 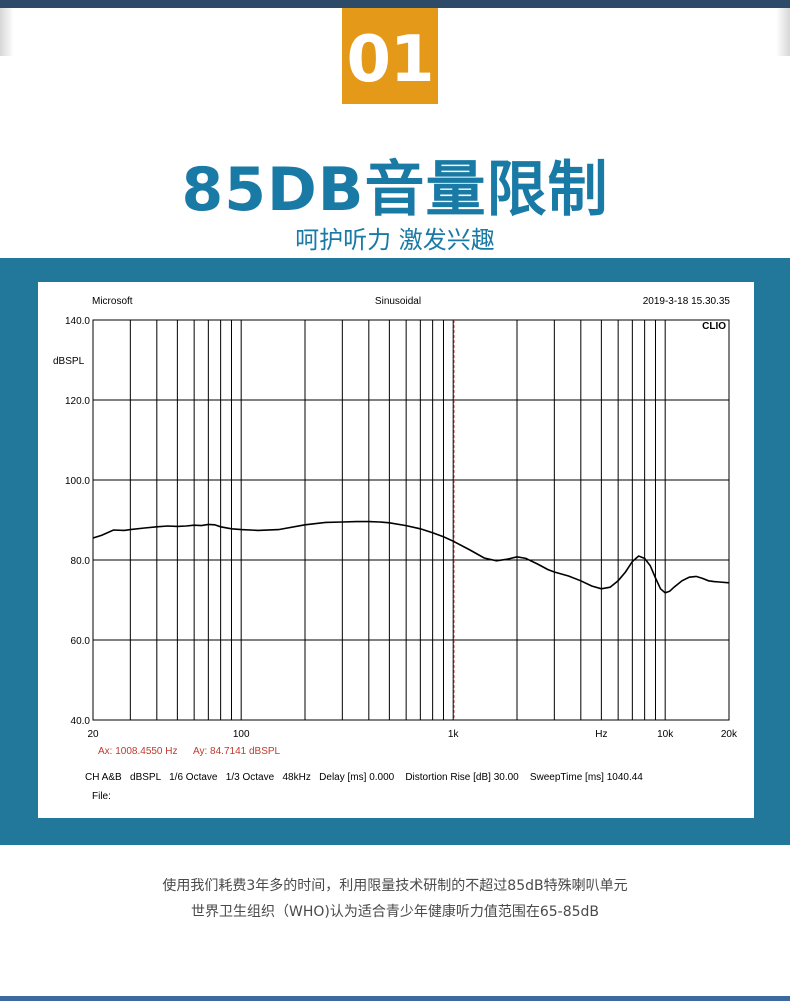 What do you see at coordinates (665, 734) in the screenshot?
I see `x-tick-label: 10k` at bounding box center [665, 734].